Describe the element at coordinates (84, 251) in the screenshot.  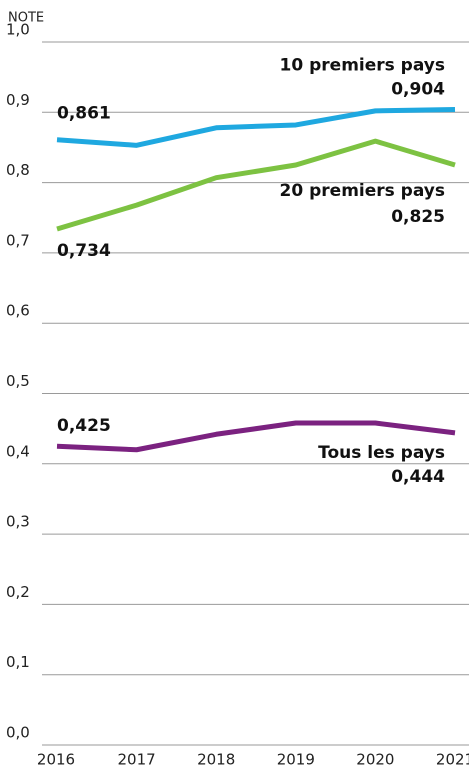
I see `data-label: 0,734` at that location.